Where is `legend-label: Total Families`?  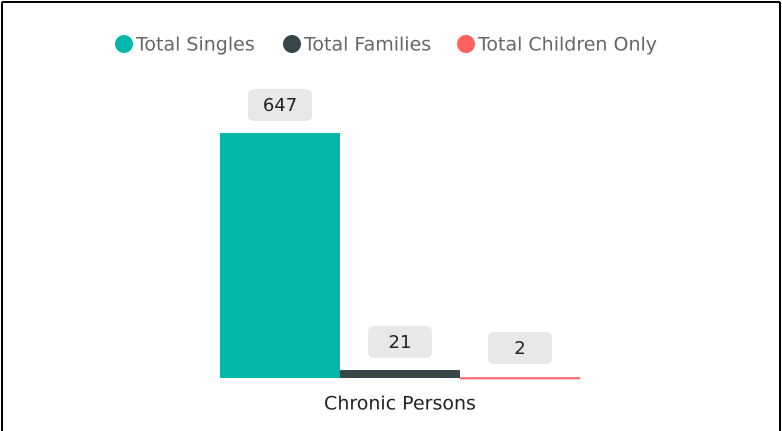 legend-label: Total Families is located at coordinates (367, 45).